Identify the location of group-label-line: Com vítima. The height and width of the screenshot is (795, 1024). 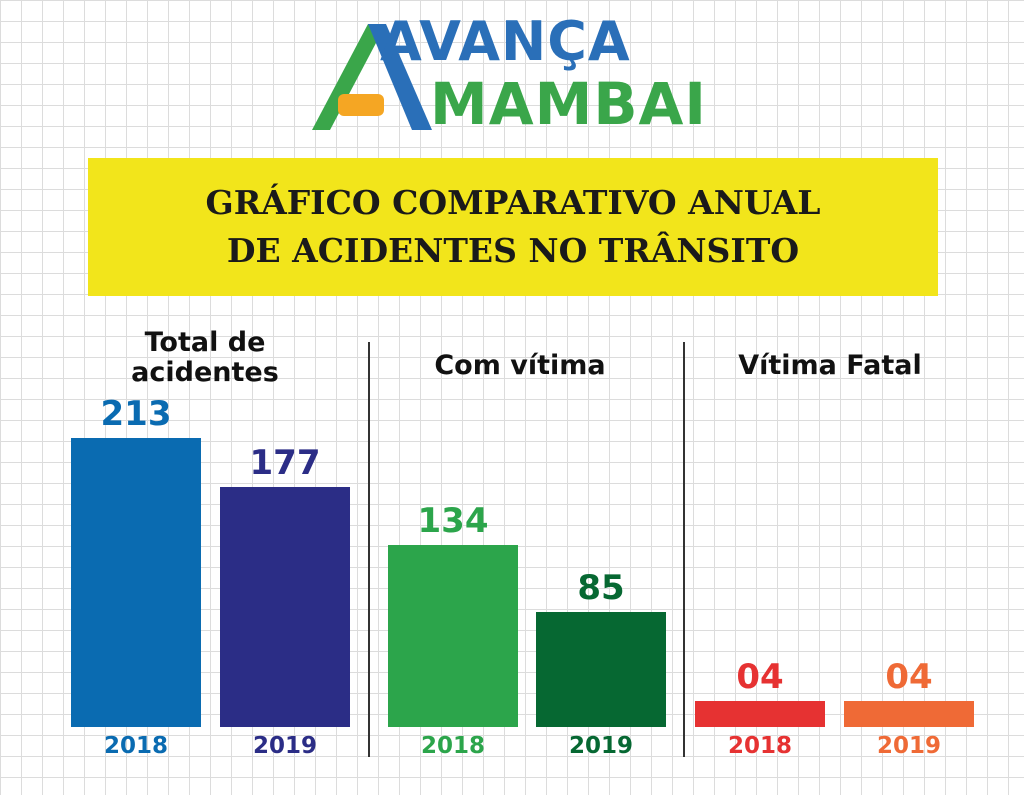
(520, 365).